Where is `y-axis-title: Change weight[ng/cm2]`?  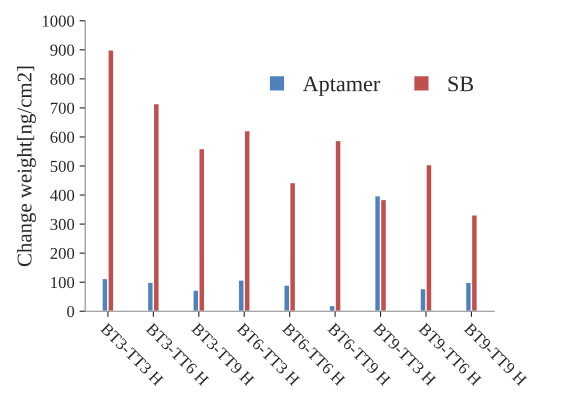 y-axis-title: Change weight[ng/cm2] is located at coordinates (26, 166).